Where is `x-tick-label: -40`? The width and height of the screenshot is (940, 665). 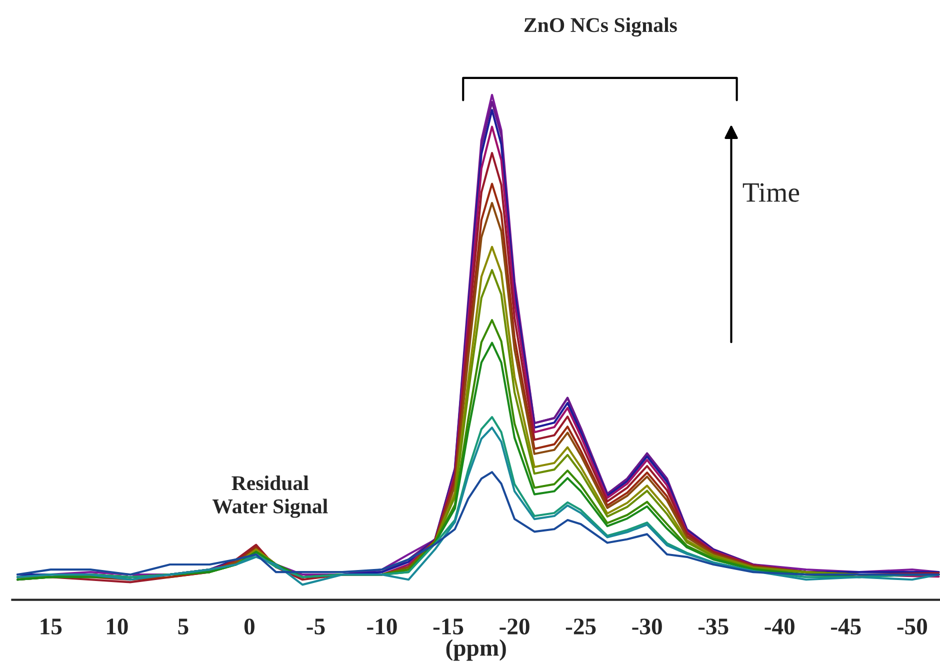
x-tick-label: -40 is located at coordinates (779, 626).